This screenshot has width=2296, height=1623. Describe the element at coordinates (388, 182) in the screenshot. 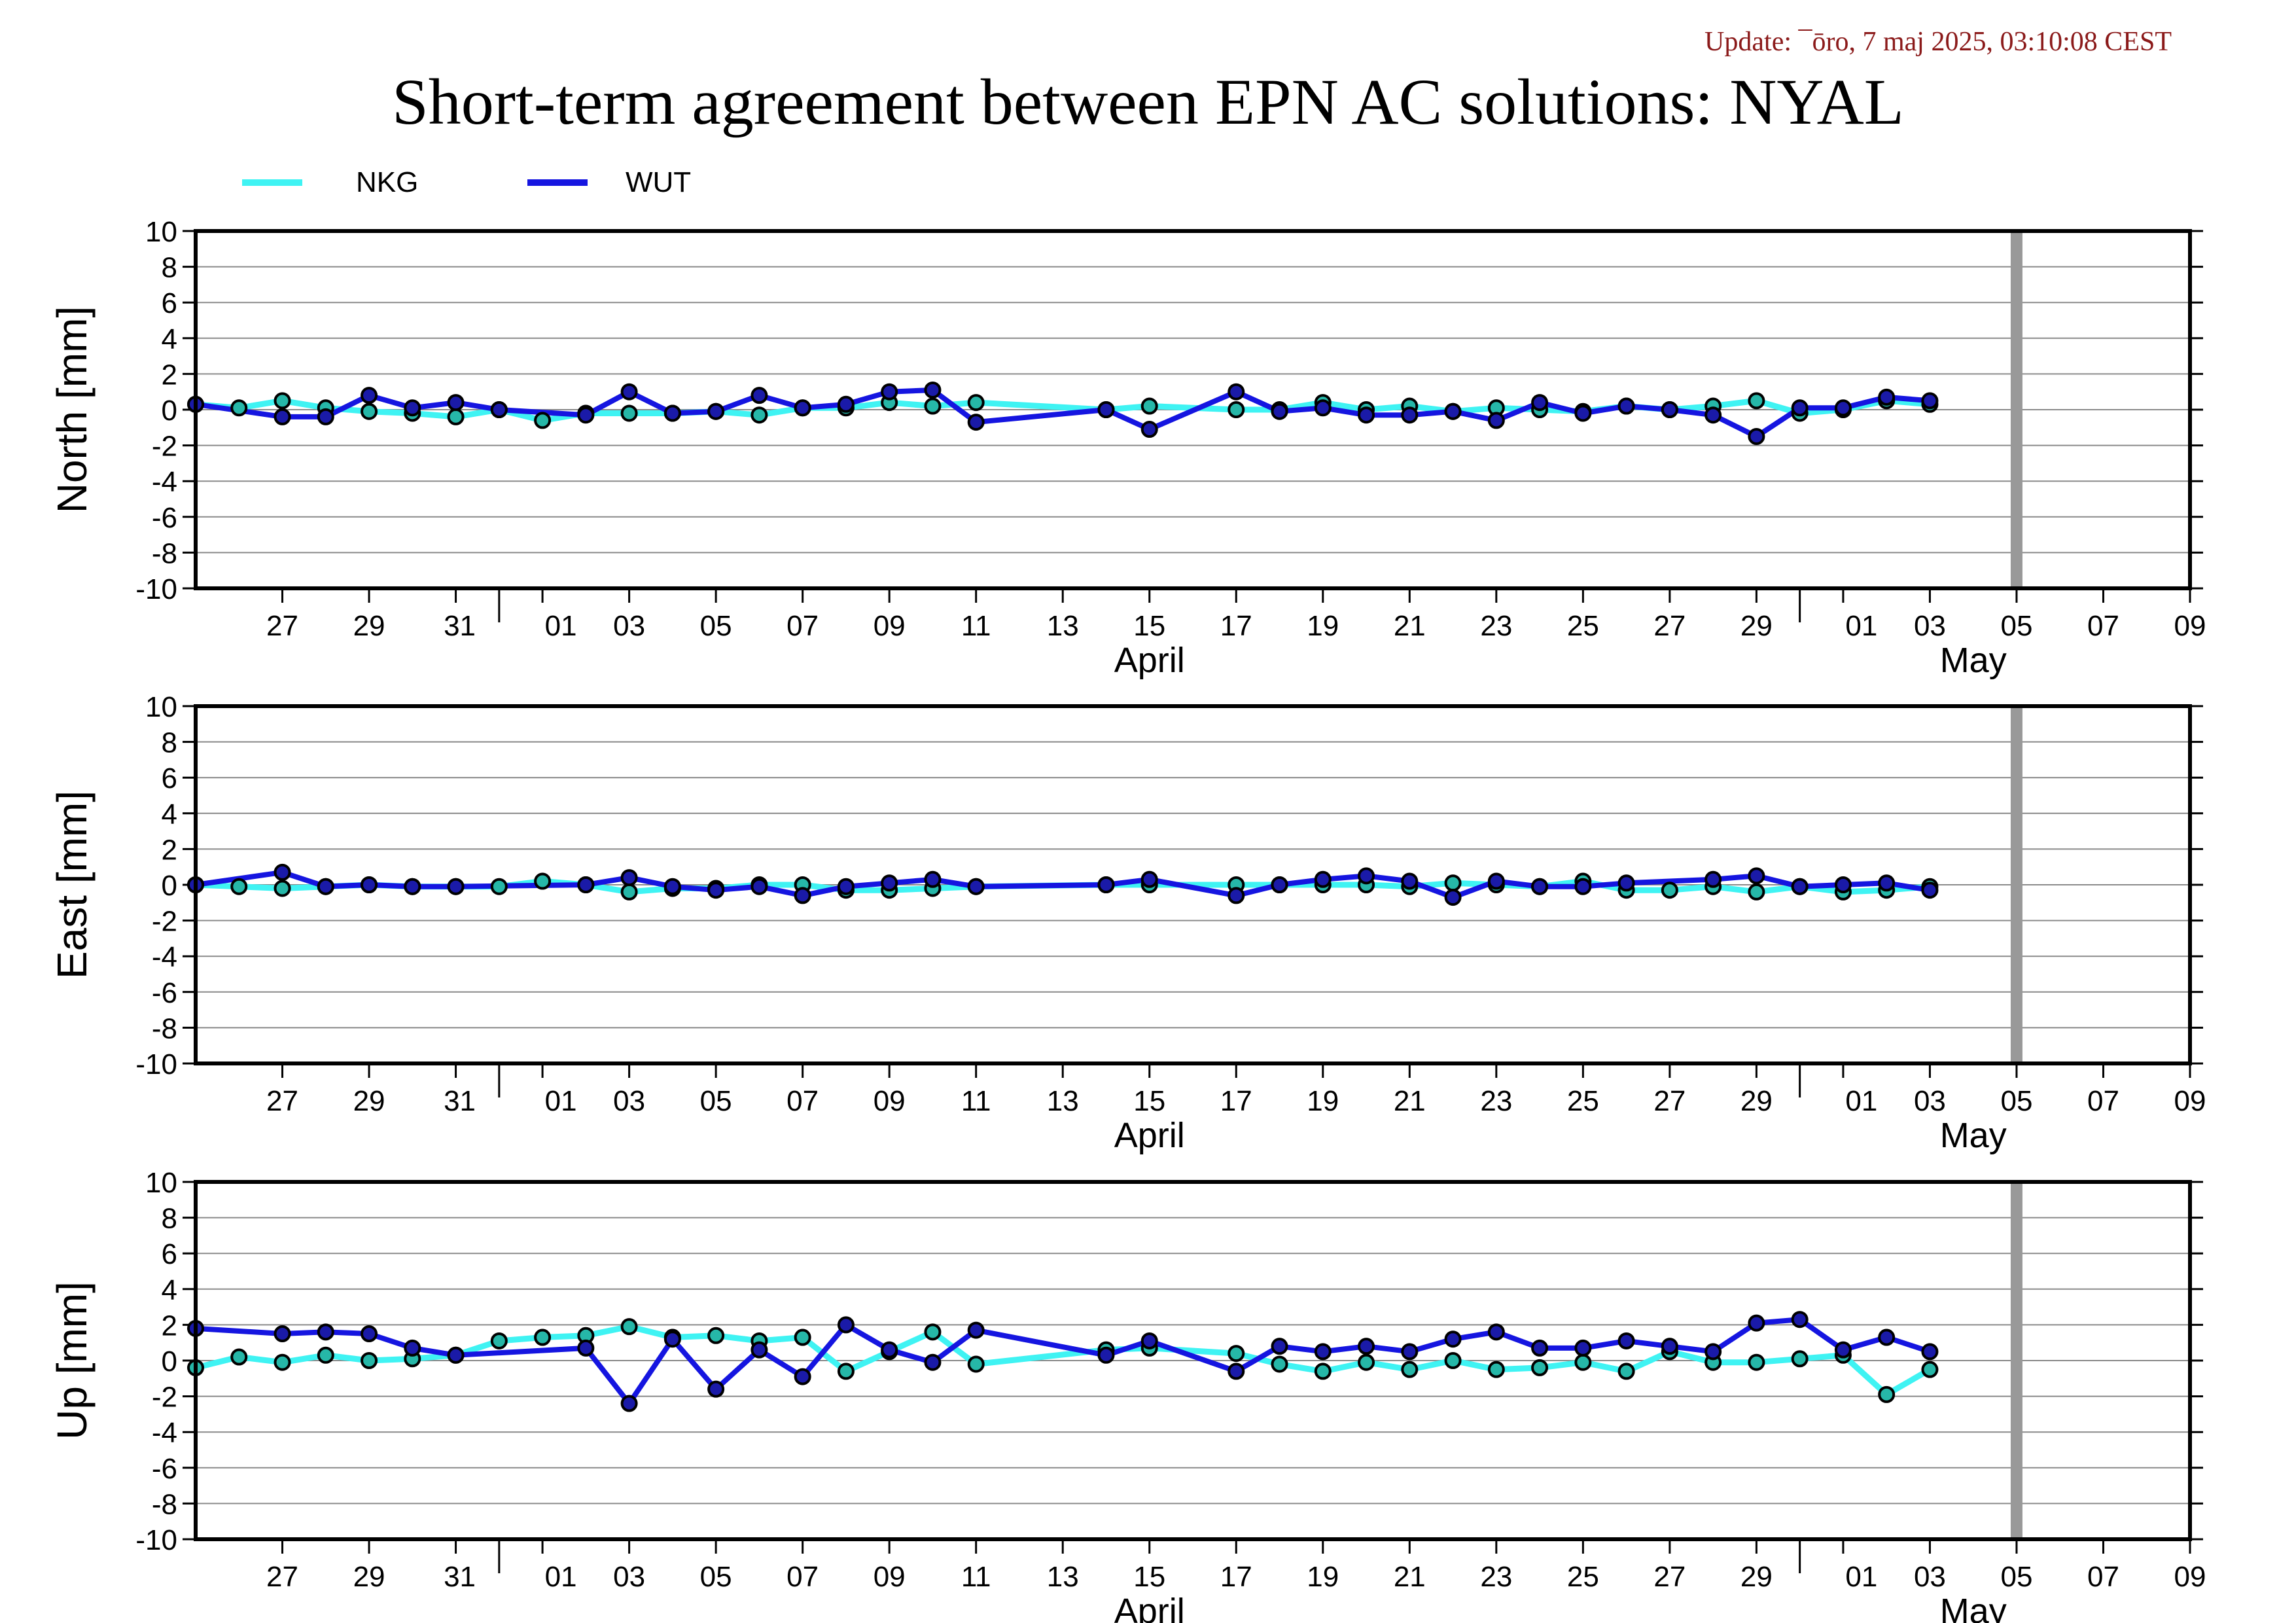

I see `legend-label-nkg: NKG` at that location.